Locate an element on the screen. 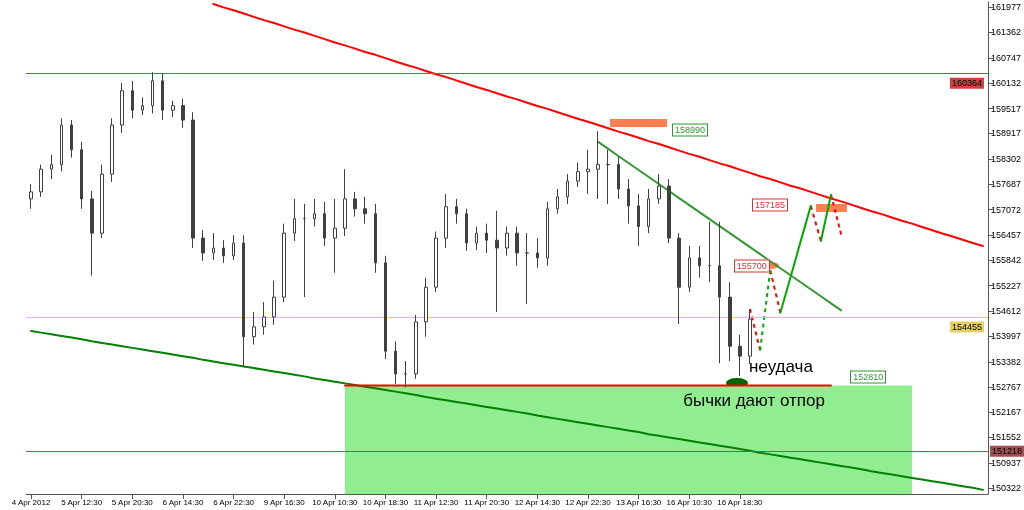 The image size is (1024, 510). y-tick-label: 153382 is located at coordinates (1006, 361).